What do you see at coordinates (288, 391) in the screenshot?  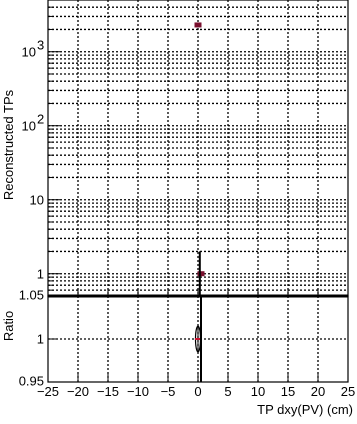 I see `x-tick-label: 15` at bounding box center [288, 391].